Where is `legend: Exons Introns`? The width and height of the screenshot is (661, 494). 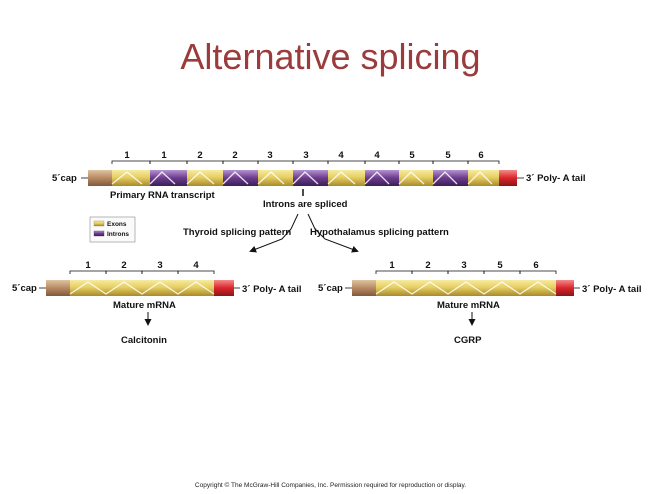 legend: Exons Introns is located at coordinates (112, 229).